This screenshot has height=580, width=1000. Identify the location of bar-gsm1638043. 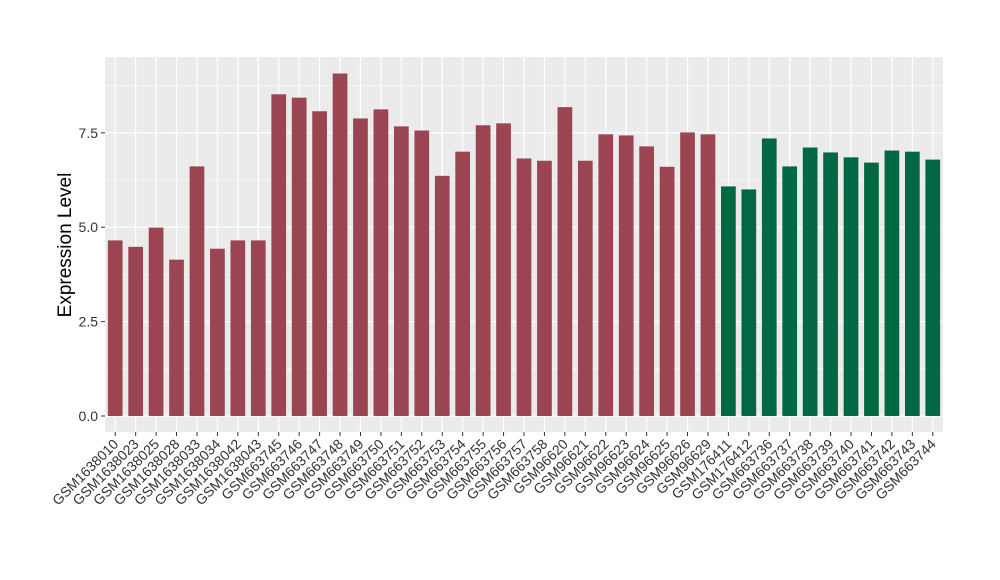
(258, 328).